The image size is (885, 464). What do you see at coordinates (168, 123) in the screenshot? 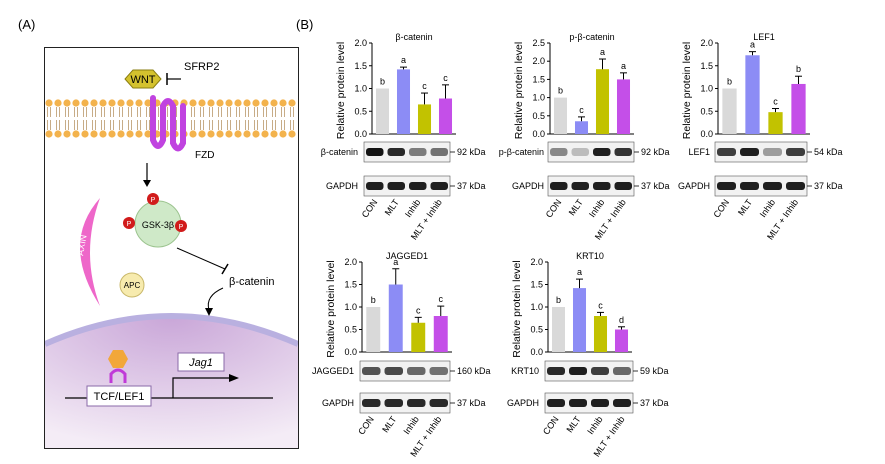
I see `fzd-receptor` at bounding box center [168, 123].